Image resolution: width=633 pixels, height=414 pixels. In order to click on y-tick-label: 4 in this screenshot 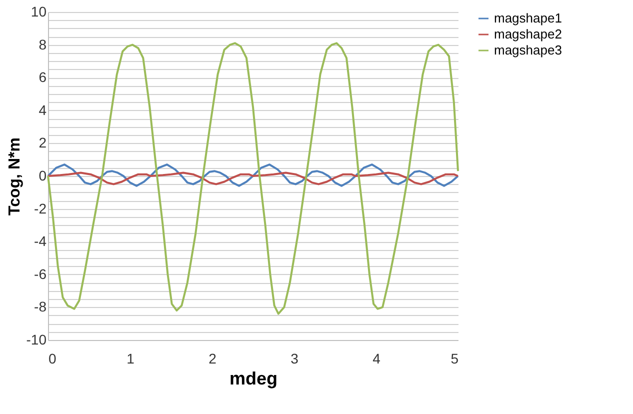, I will do `click(42, 110)`.